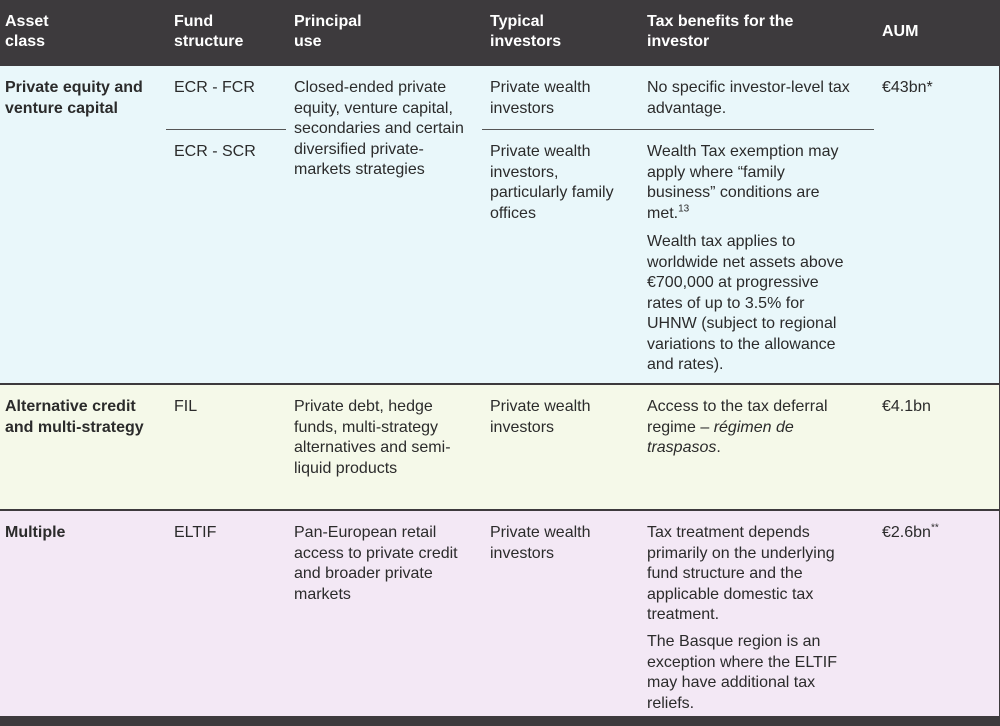 The width and height of the screenshot is (1000, 726). I want to click on fund-structure-cell: FIL, so click(186, 406).